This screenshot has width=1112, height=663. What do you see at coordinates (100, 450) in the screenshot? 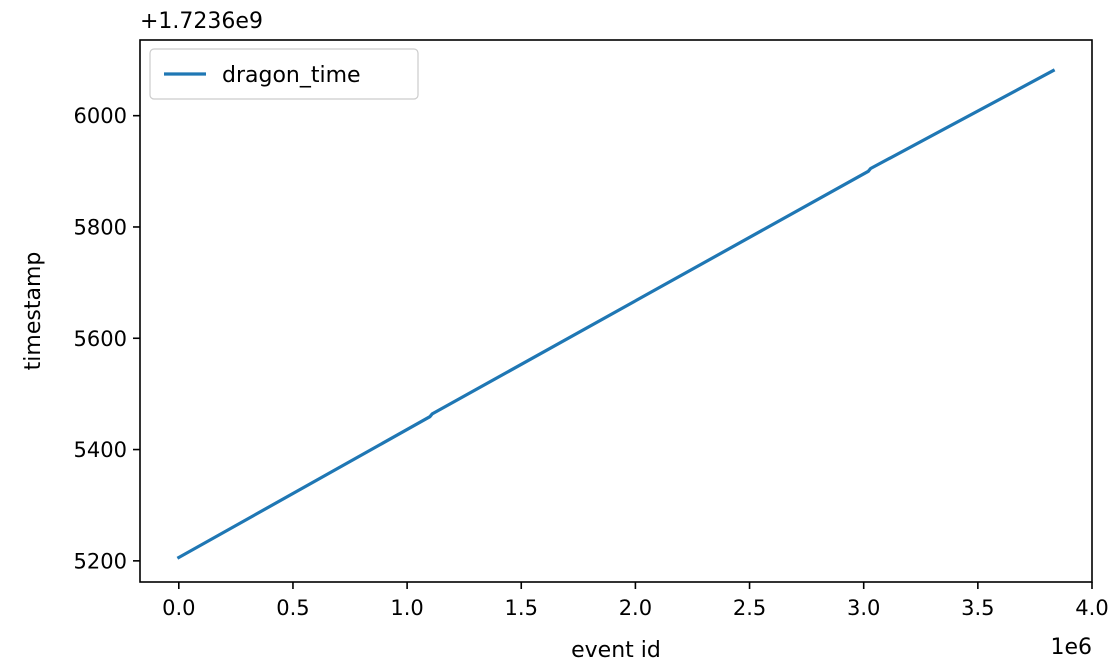
I see `y-tick-label: 5400` at bounding box center [100, 450].